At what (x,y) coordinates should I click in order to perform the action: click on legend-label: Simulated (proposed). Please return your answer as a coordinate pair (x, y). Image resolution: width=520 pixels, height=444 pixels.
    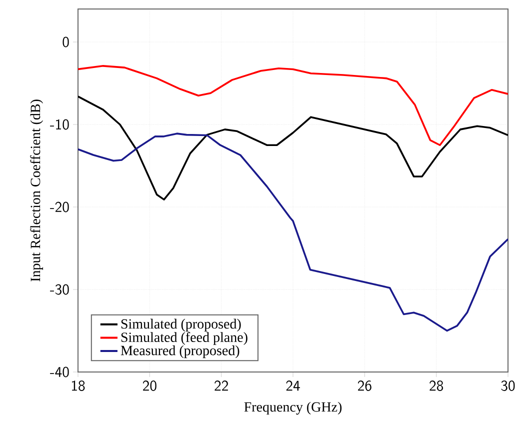
    Looking at the image, I should click on (181, 325).